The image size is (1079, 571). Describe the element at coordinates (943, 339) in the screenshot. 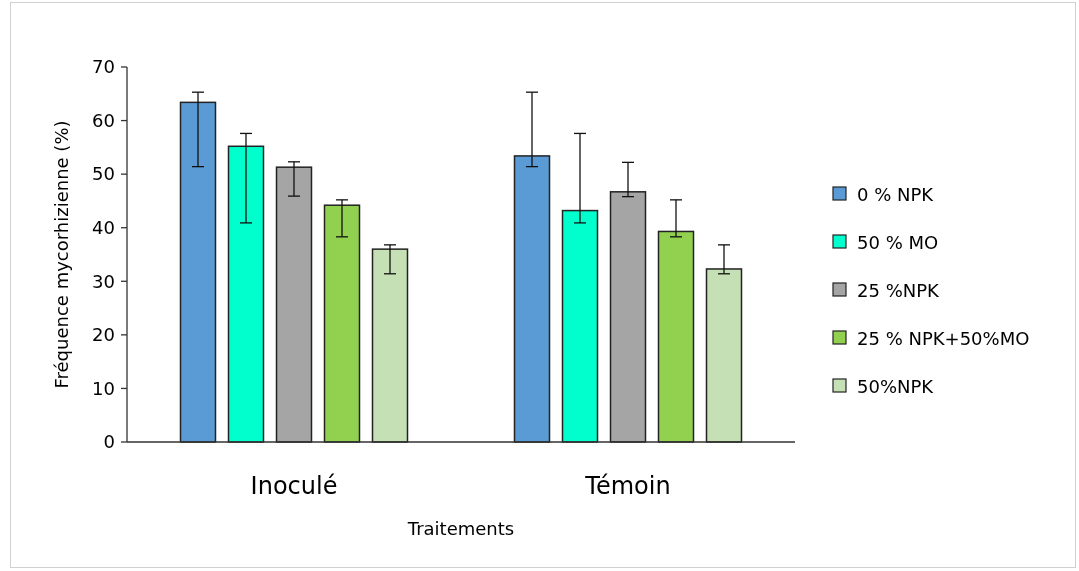

I see `legend-label: 25 % NPK+50%MO` at that location.